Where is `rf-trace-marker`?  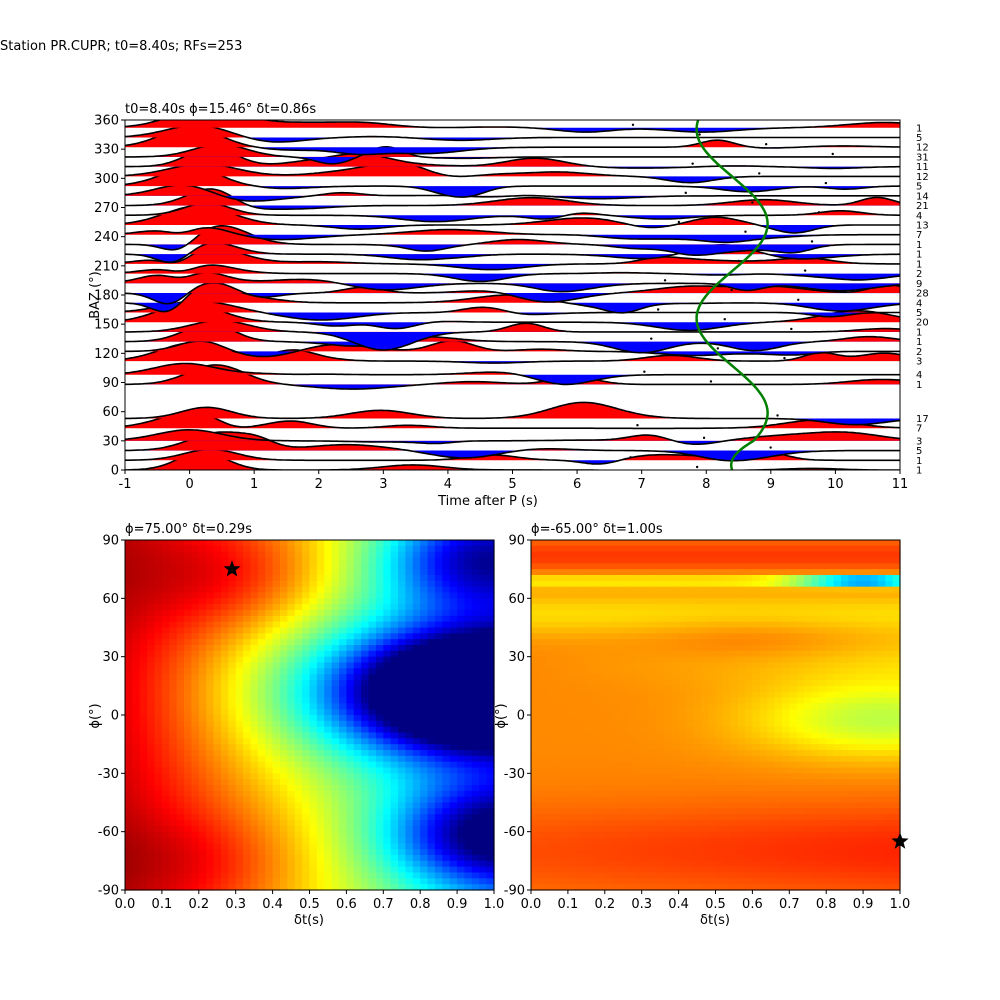 rf-trace-marker is located at coordinates (798, 299).